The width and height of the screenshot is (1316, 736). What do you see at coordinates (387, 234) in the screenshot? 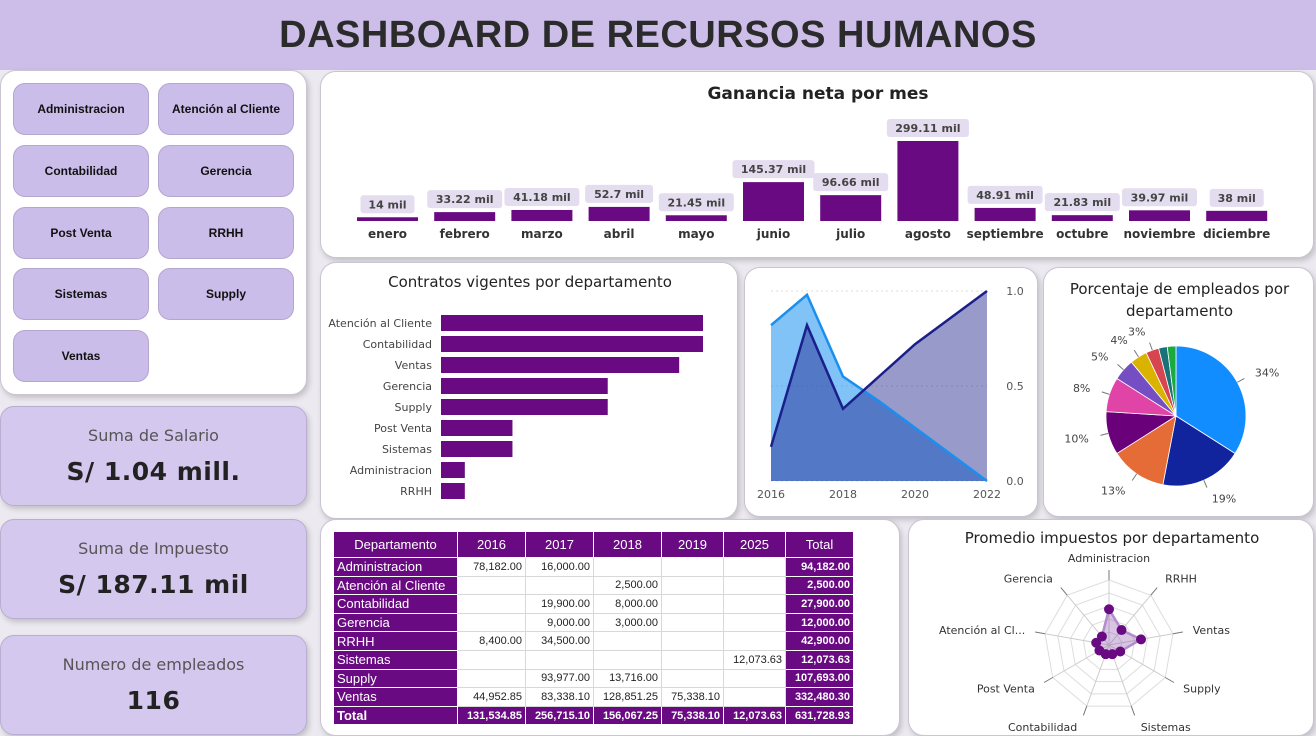
I see `month-tick-label: enero` at bounding box center [387, 234].